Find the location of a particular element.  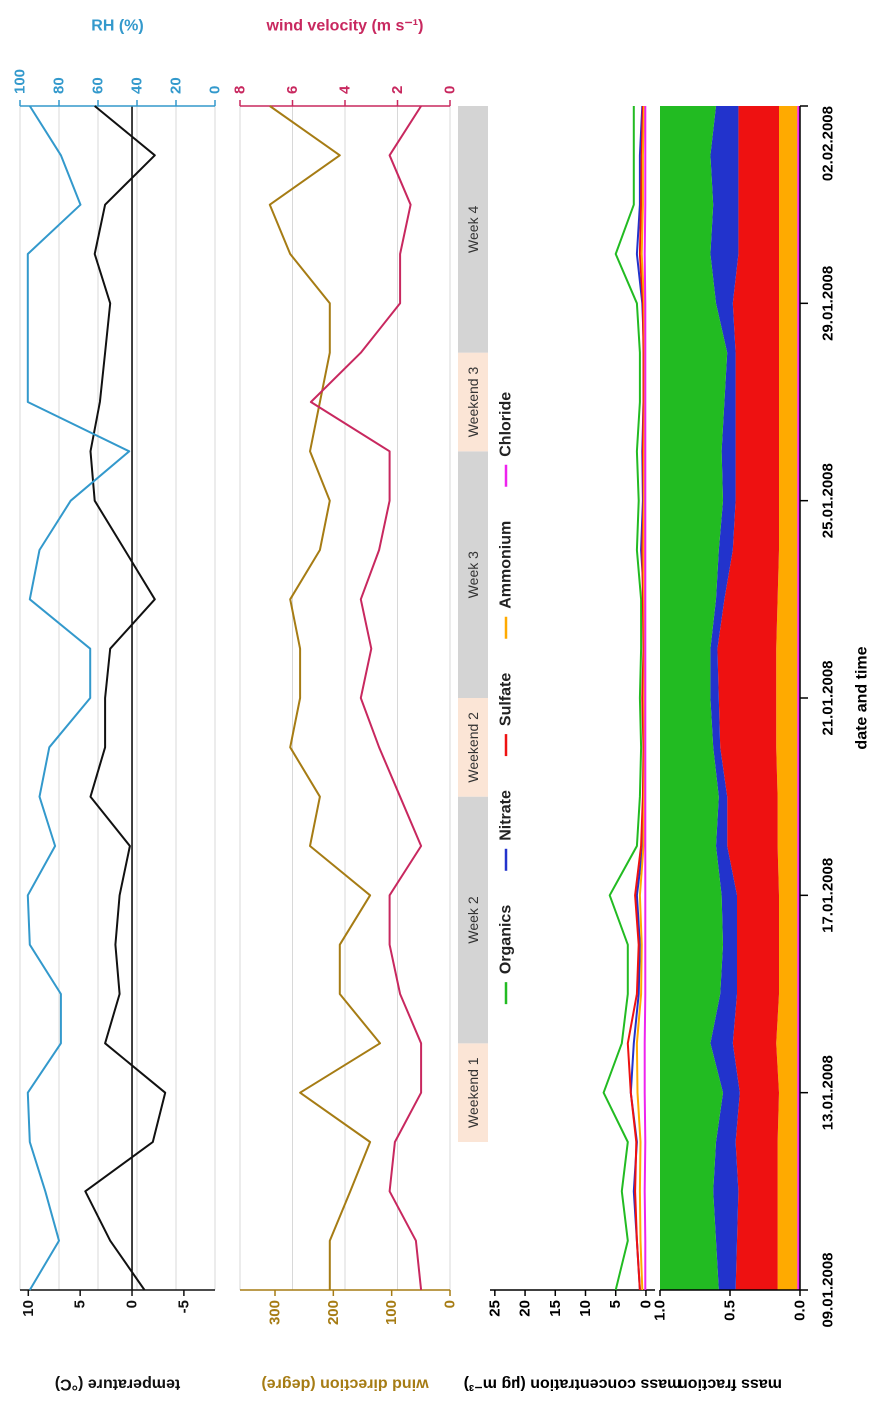

y-tick-label: 25 is located at coordinates (494, 1308).